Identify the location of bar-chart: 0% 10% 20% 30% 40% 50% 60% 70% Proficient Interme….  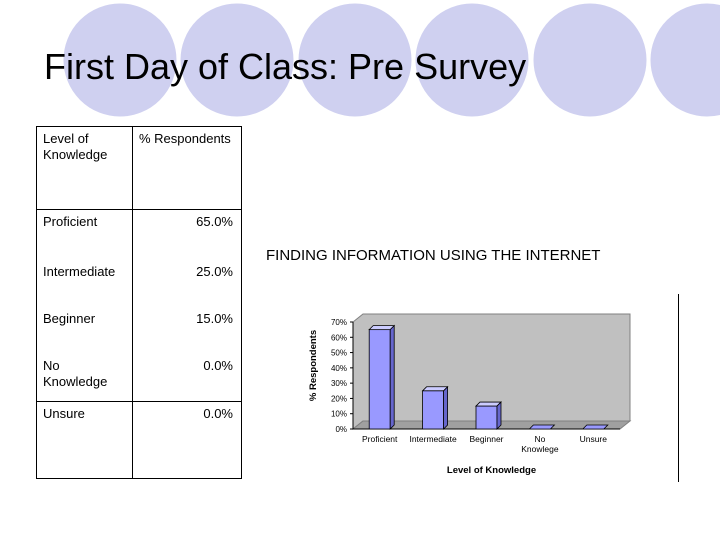
(470, 394).